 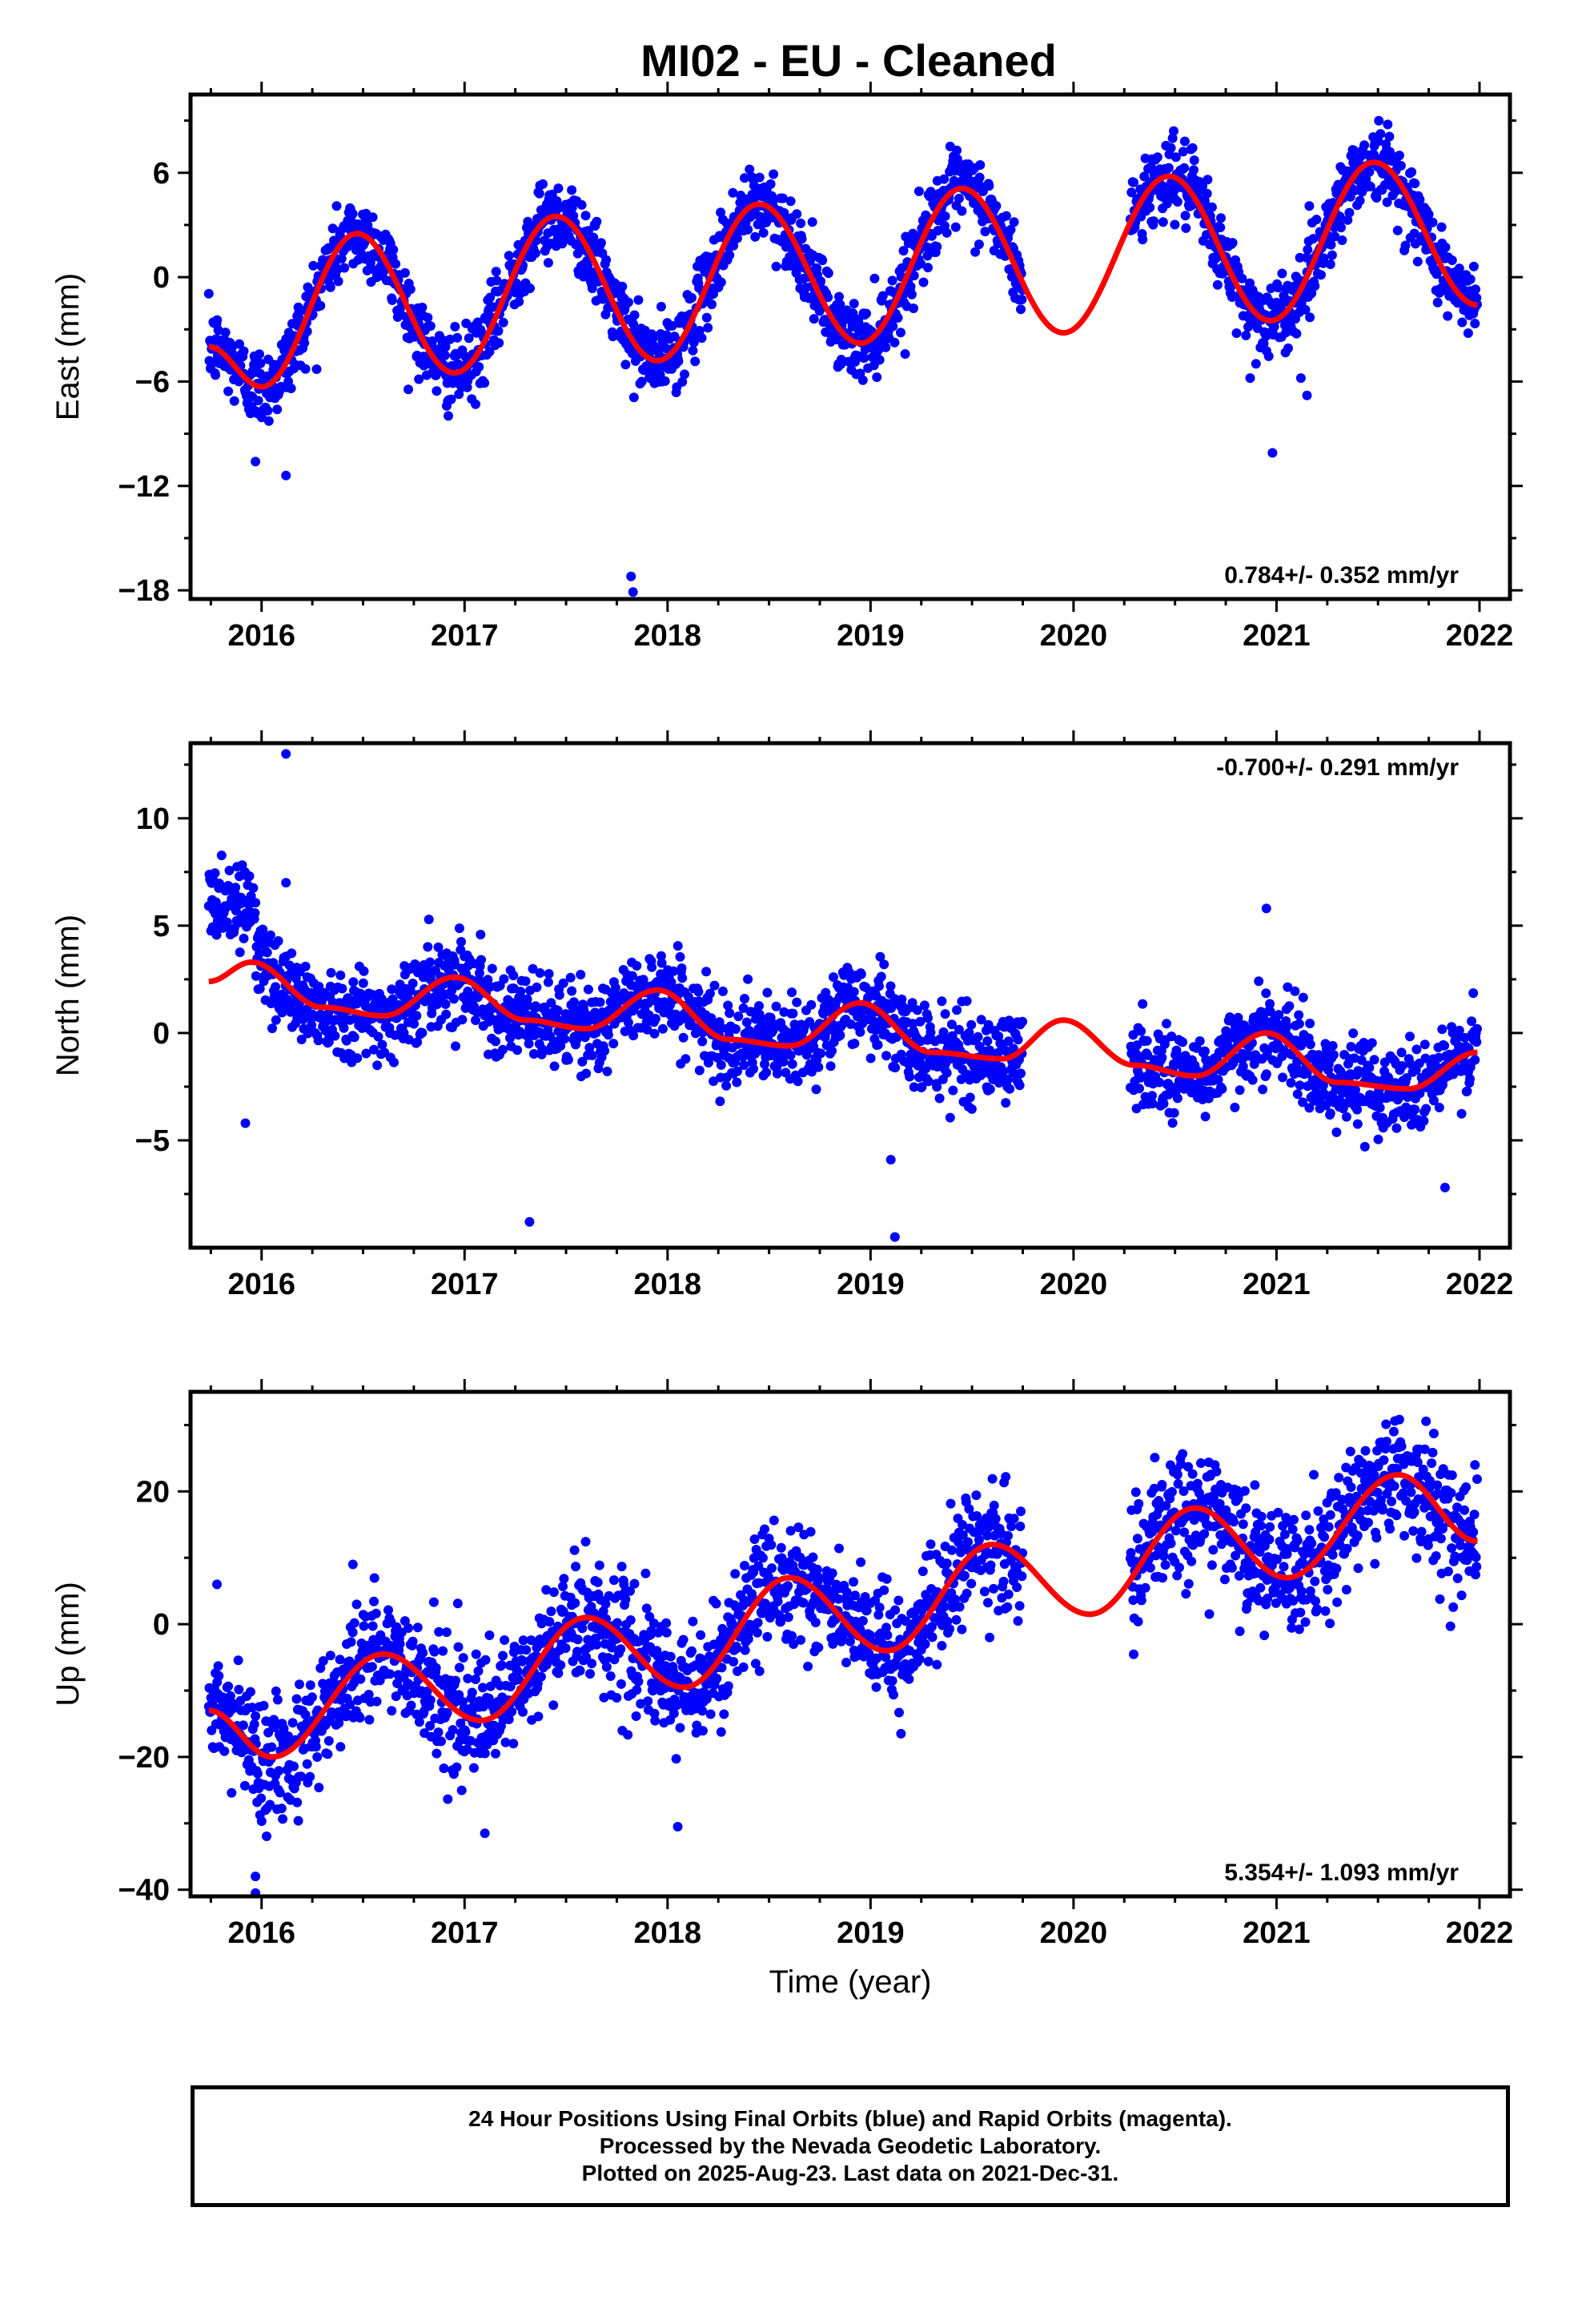 What do you see at coordinates (144, 487) in the screenshot?
I see `y-tick-label: −12` at bounding box center [144, 487].